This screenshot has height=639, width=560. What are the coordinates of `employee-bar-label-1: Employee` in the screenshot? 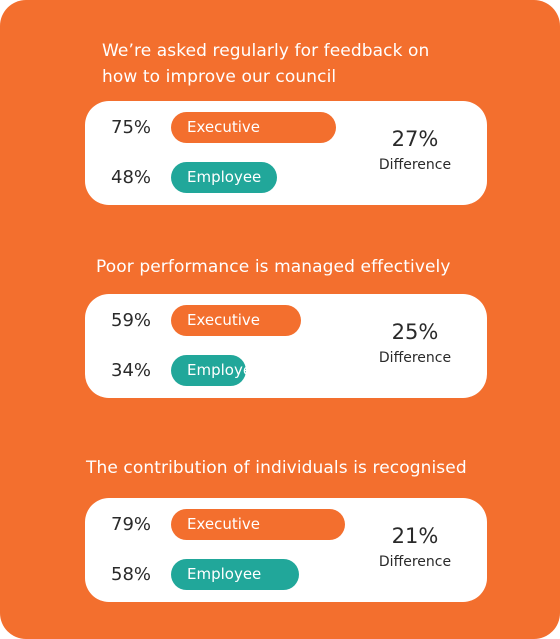 It's located at (224, 177).